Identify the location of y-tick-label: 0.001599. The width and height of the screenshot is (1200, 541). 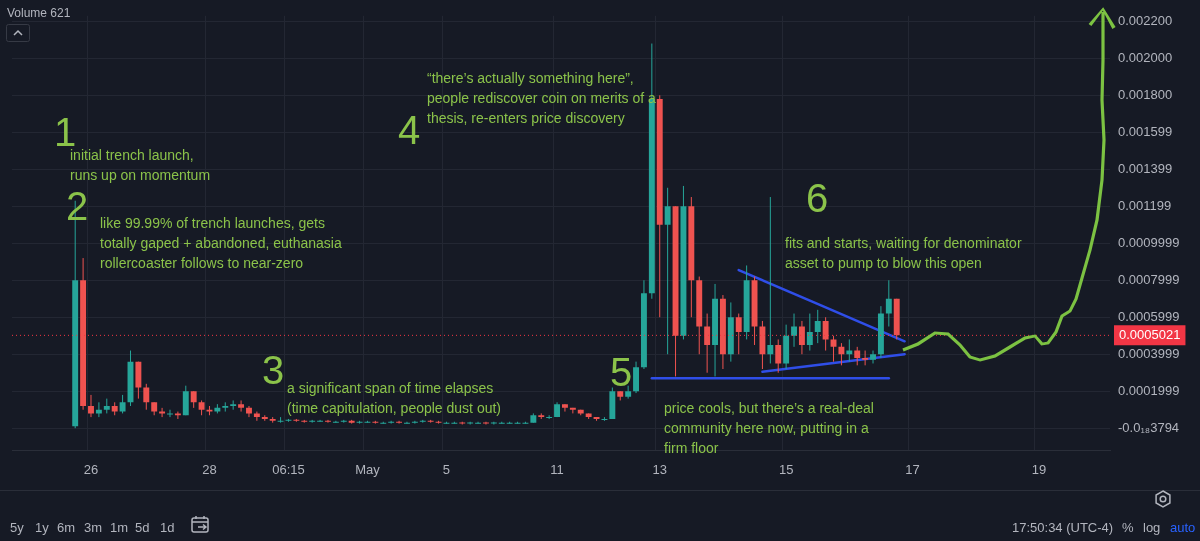
(1145, 132).